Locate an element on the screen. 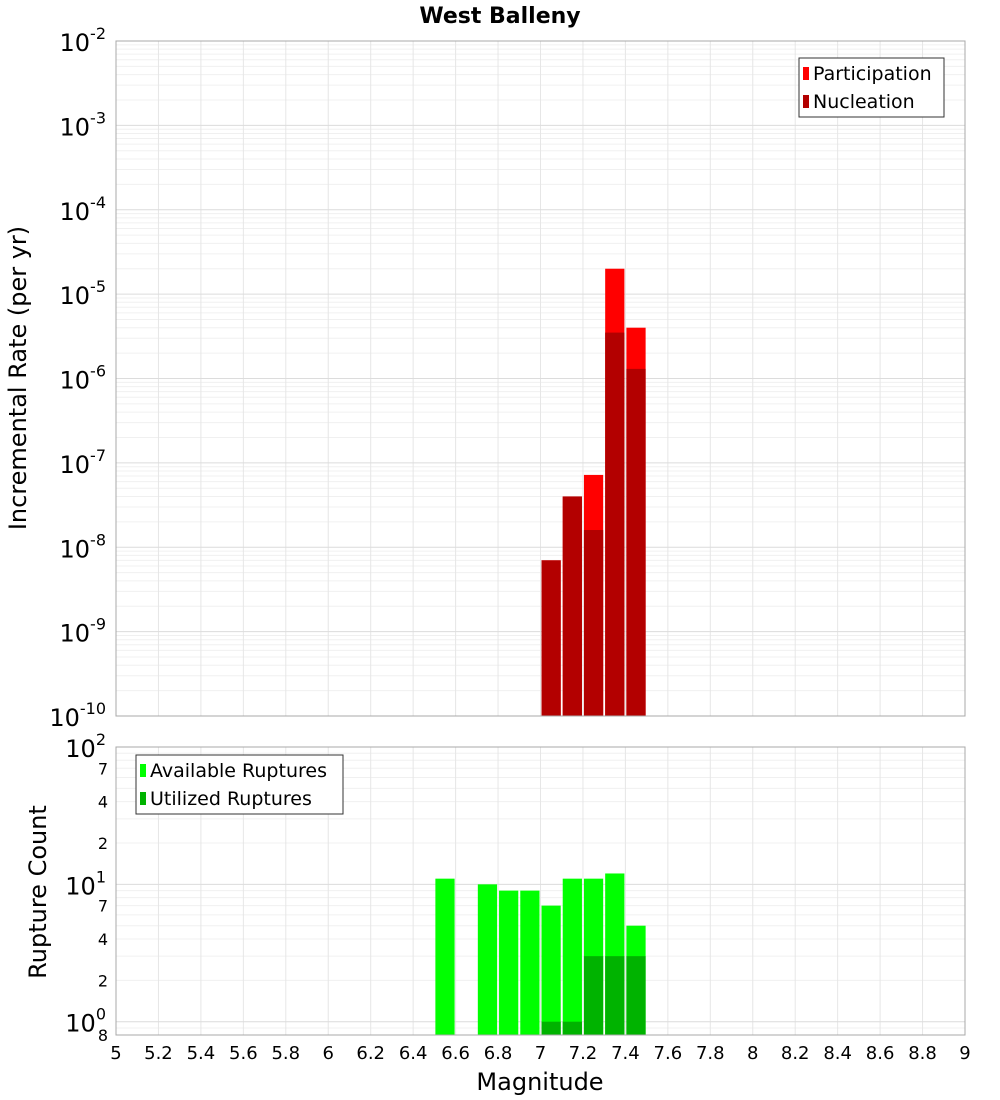 Image resolution: width=1000 pixels, height=1100 pixels. bottom-y-tick-label: 10² is located at coordinates (85, 746).